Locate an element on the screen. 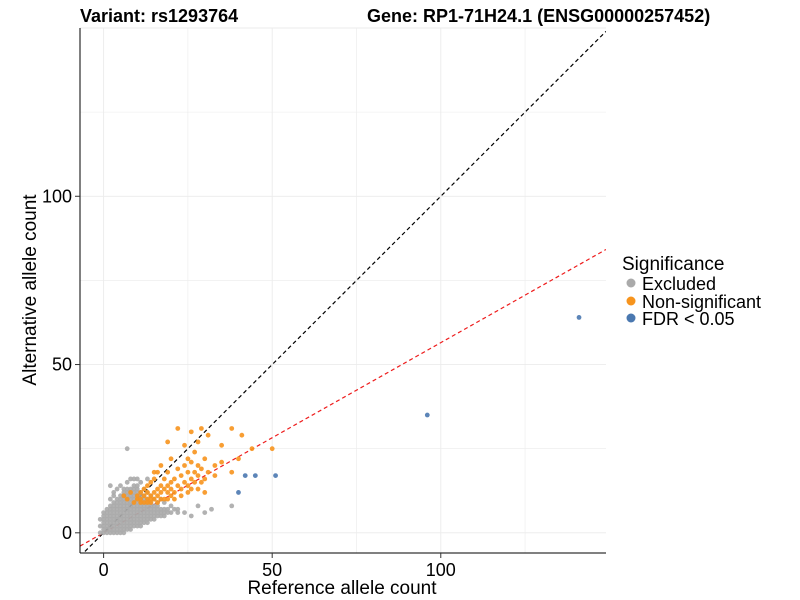 The image size is (800, 600). legend-key-non-significant is located at coordinates (631, 301).